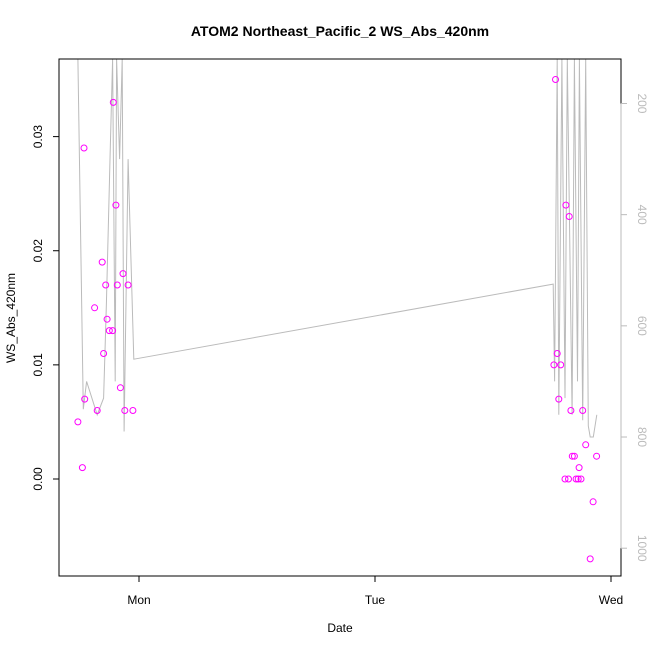 The width and height of the screenshot is (650, 650). Describe the element at coordinates (642, 548) in the screenshot. I see `y2-tick-label: 1000` at that location.